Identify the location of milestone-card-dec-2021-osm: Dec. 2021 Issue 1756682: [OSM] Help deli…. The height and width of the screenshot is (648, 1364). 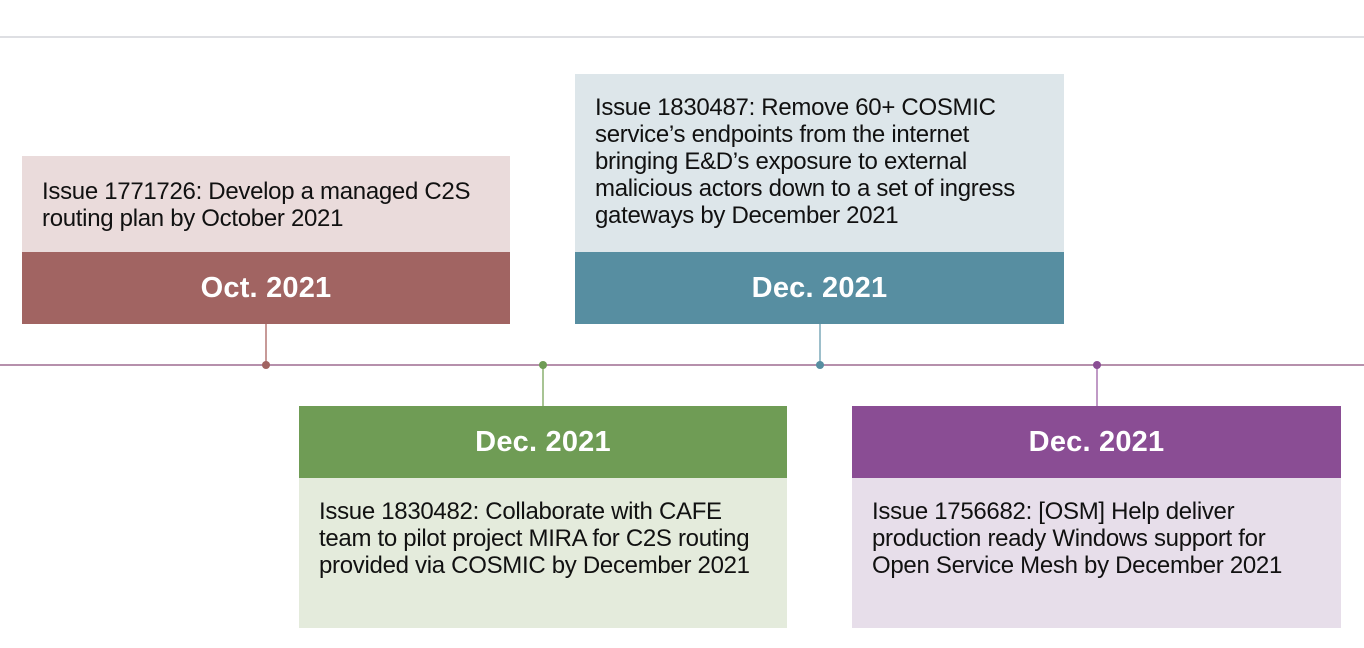
(1096, 517).